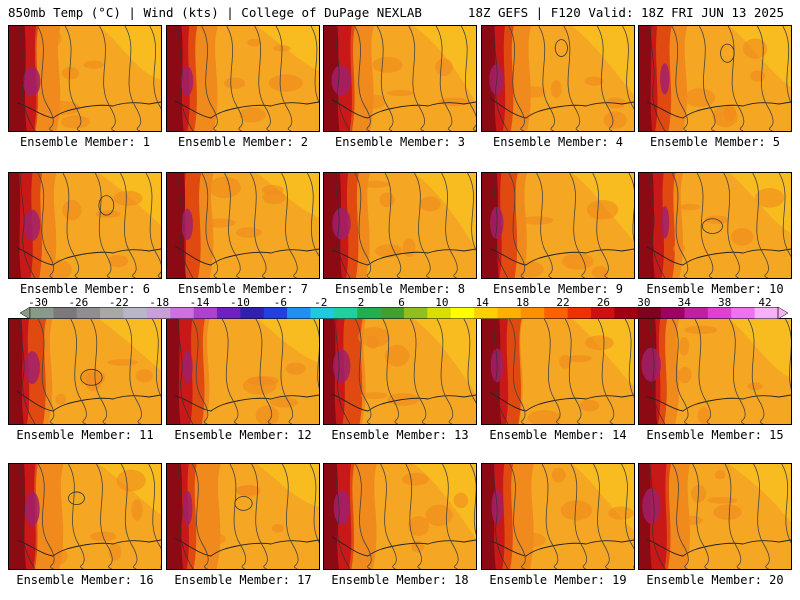  What do you see at coordinates (401, 302) in the screenshot?
I see `colorbar-tick-label: 6` at bounding box center [401, 302].